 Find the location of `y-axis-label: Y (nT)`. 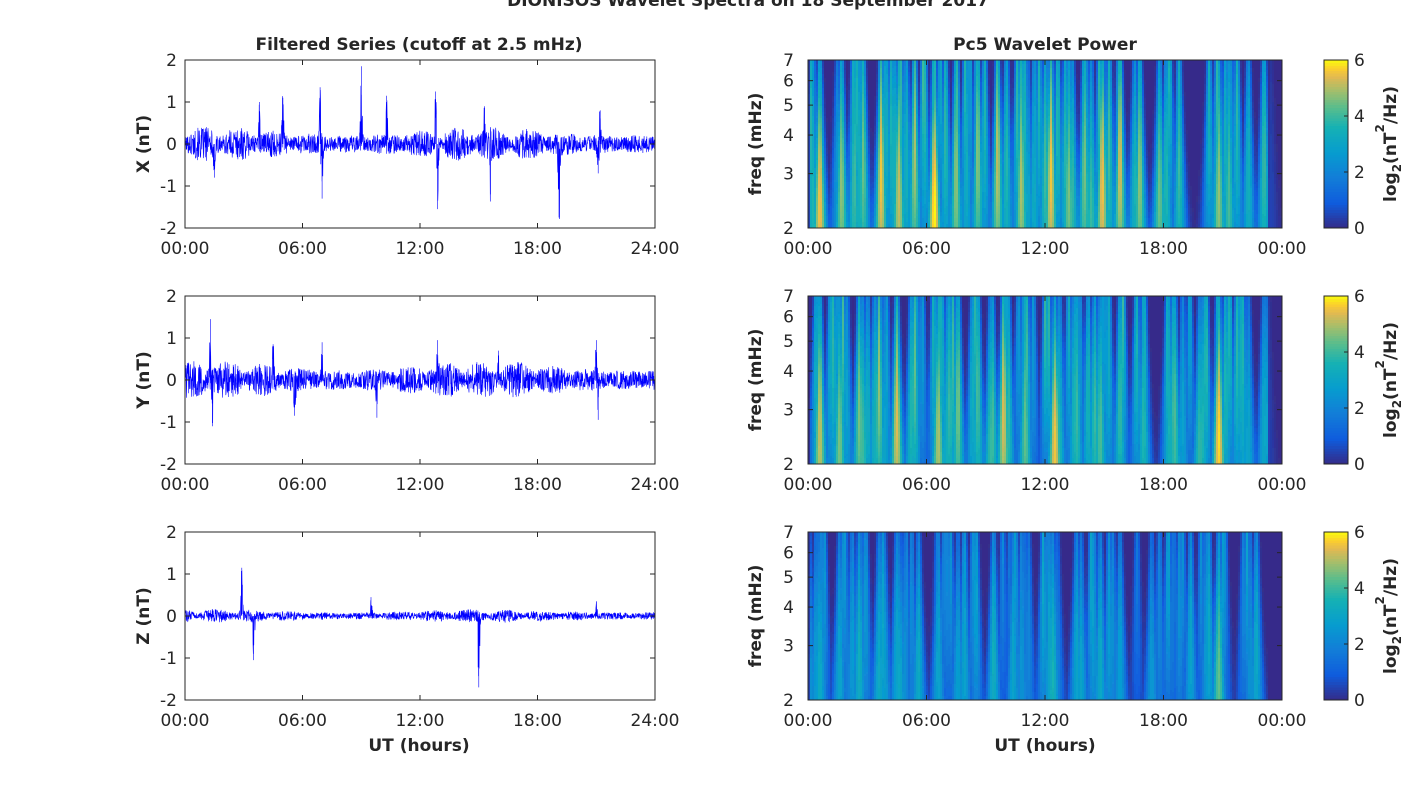

y-axis-label: Y (nT) is located at coordinates (144, 380).